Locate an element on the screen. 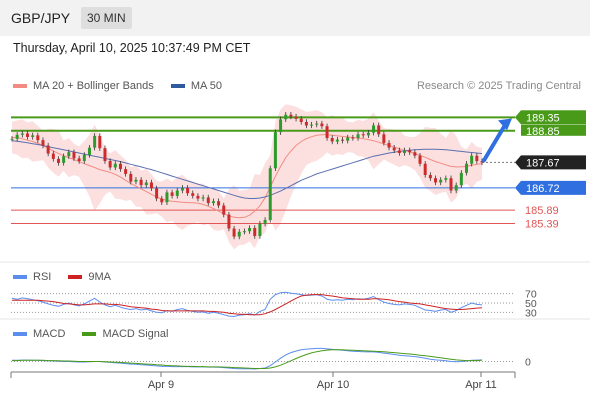  price-tag-top-189.35 is located at coordinates (550, 117).